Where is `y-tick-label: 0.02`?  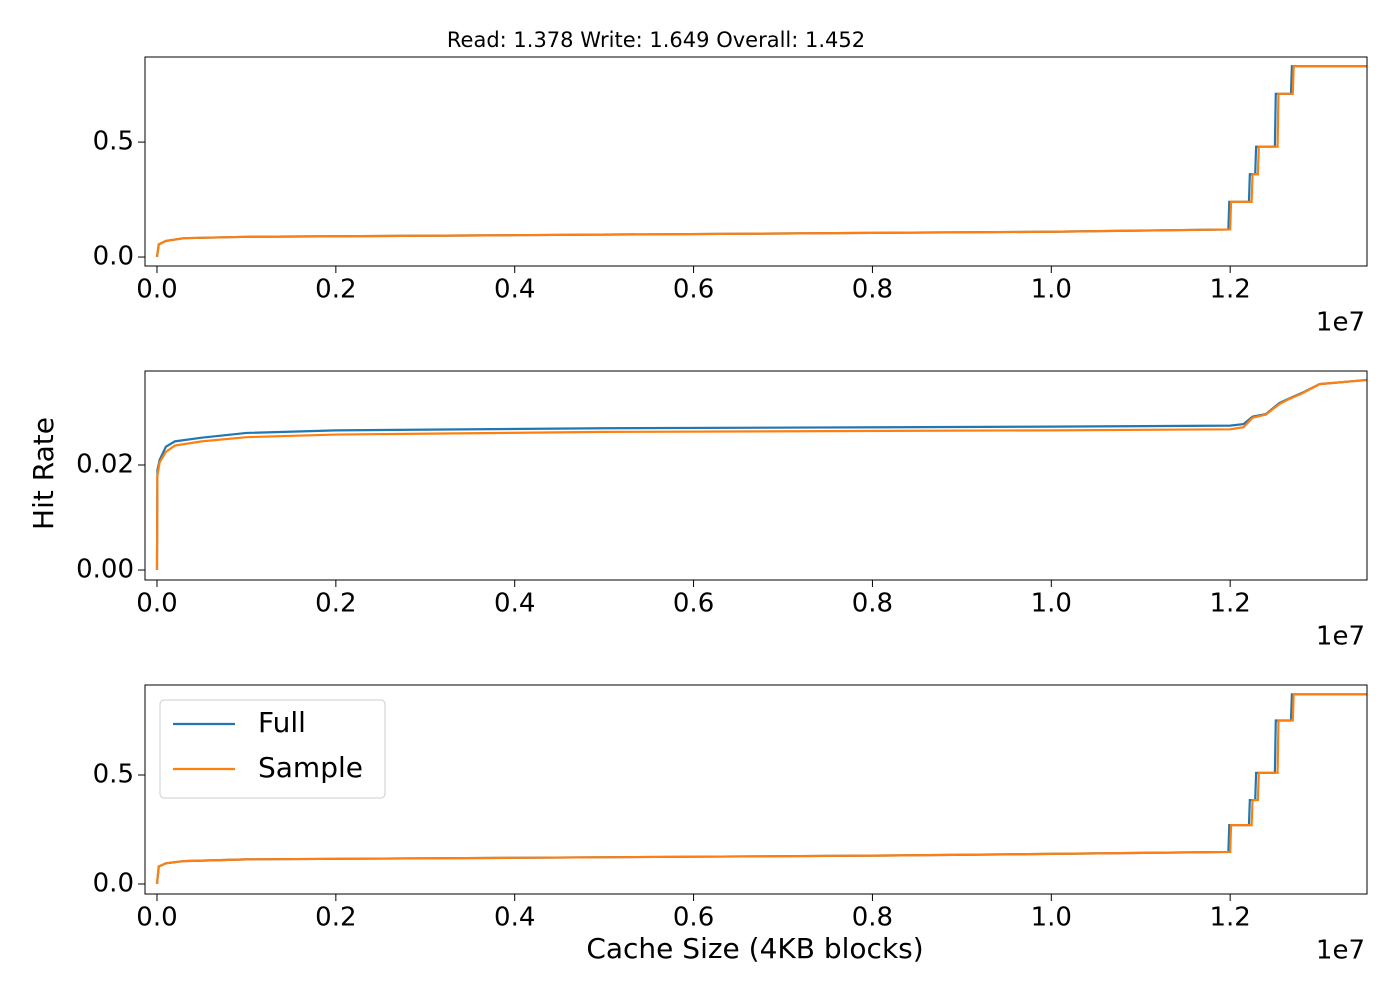
y-tick-label: 0.02 is located at coordinates (105, 464).